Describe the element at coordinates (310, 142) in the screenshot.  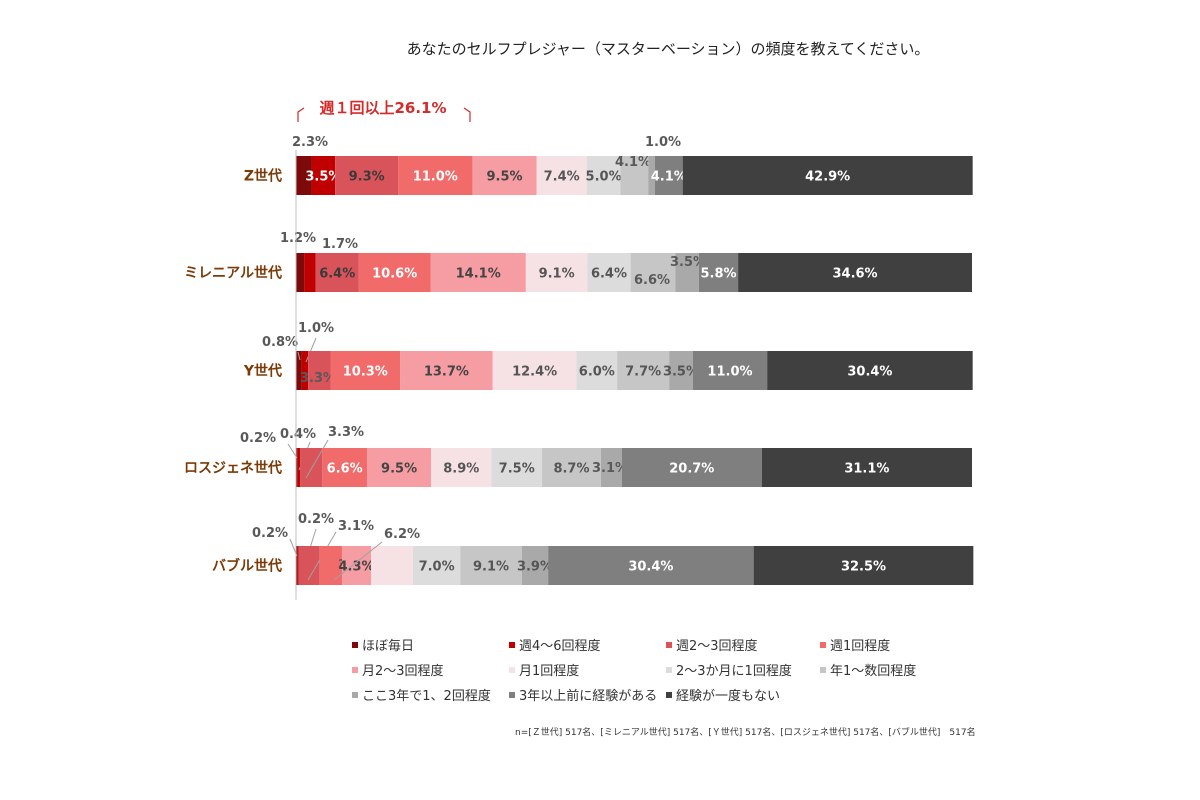
I see `data-label: 2.3%` at that location.